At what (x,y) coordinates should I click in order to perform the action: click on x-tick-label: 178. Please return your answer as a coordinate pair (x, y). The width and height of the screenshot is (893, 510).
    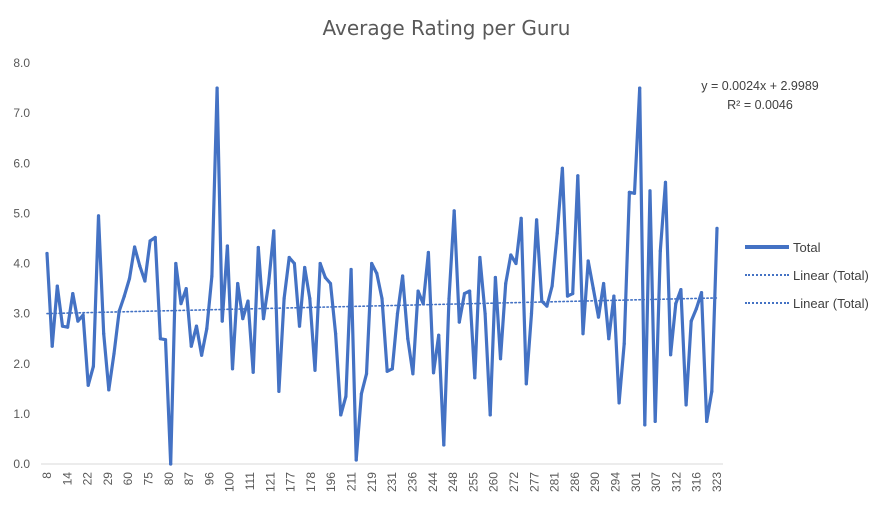
    Looking at the image, I should click on (311, 482).